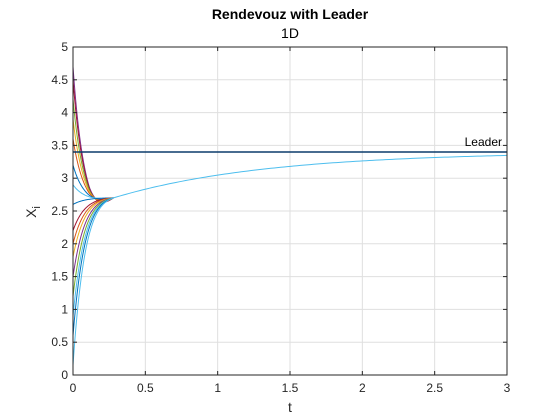  I want to click on y-tick-label: 4, so click(64, 113).